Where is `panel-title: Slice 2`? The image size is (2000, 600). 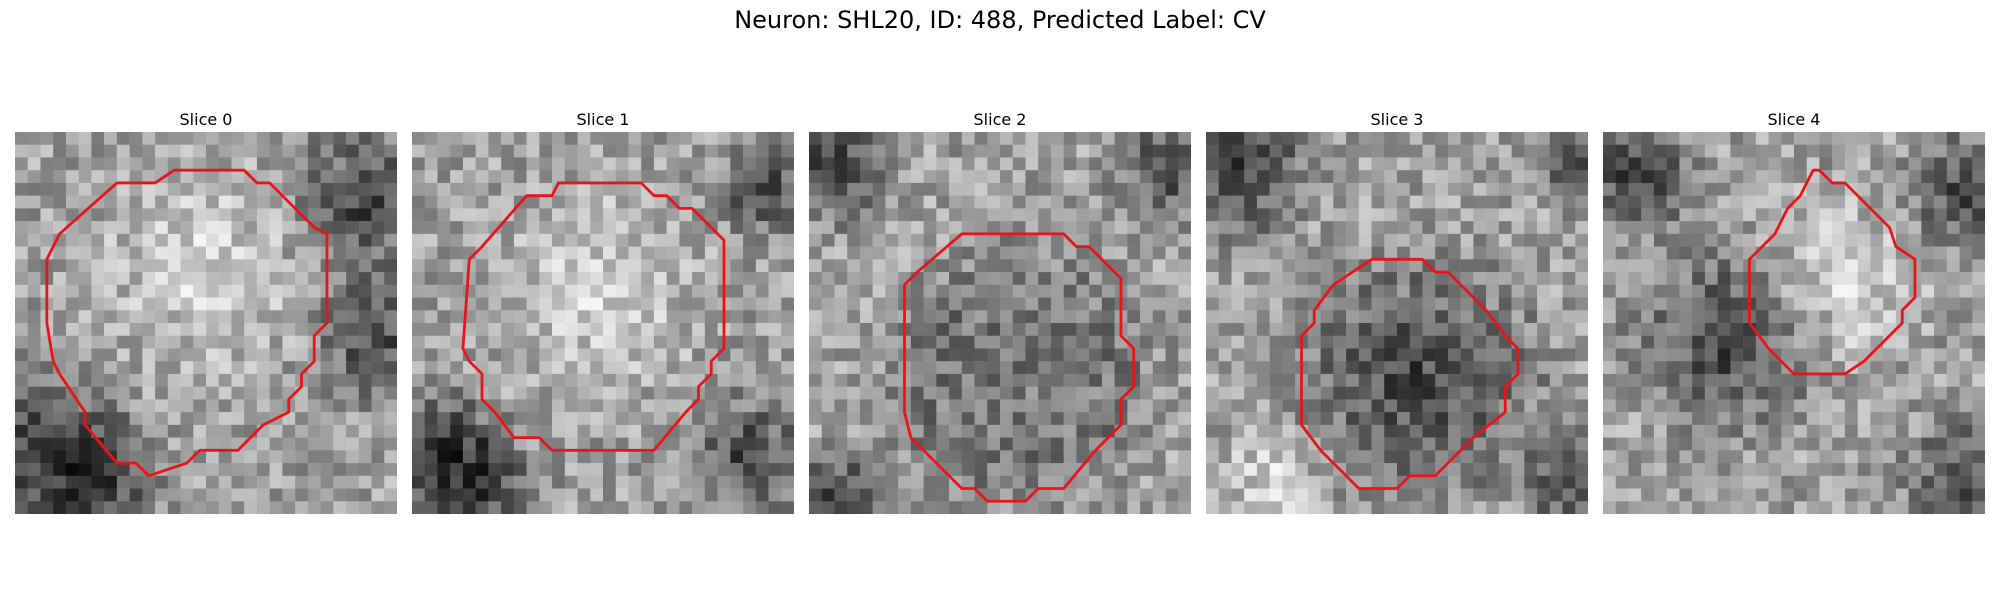
panel-title: Slice 2 is located at coordinates (1000, 119).